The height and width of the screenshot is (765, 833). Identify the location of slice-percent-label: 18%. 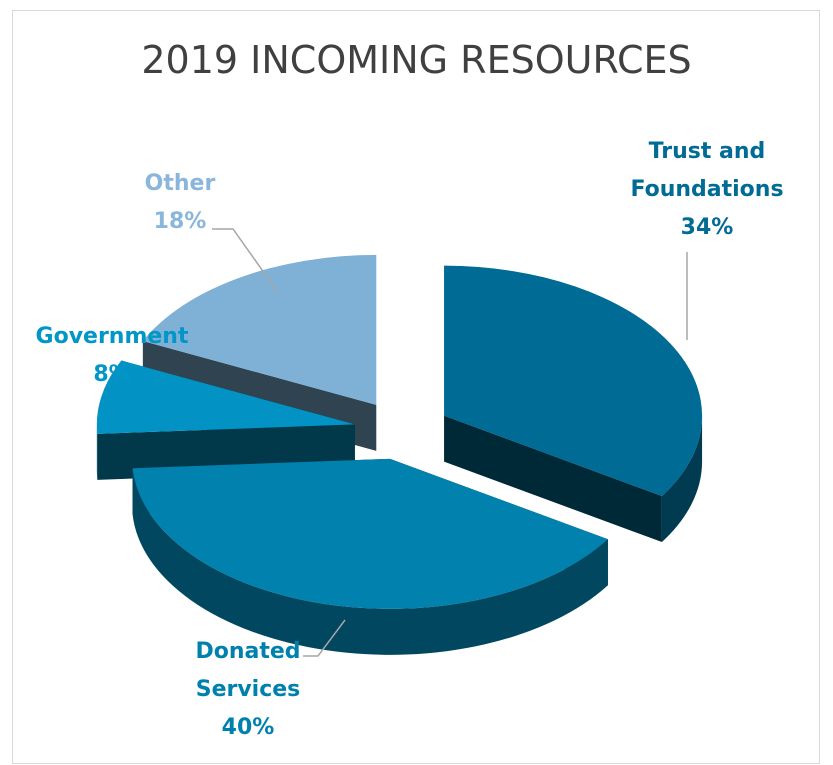
(180, 221).